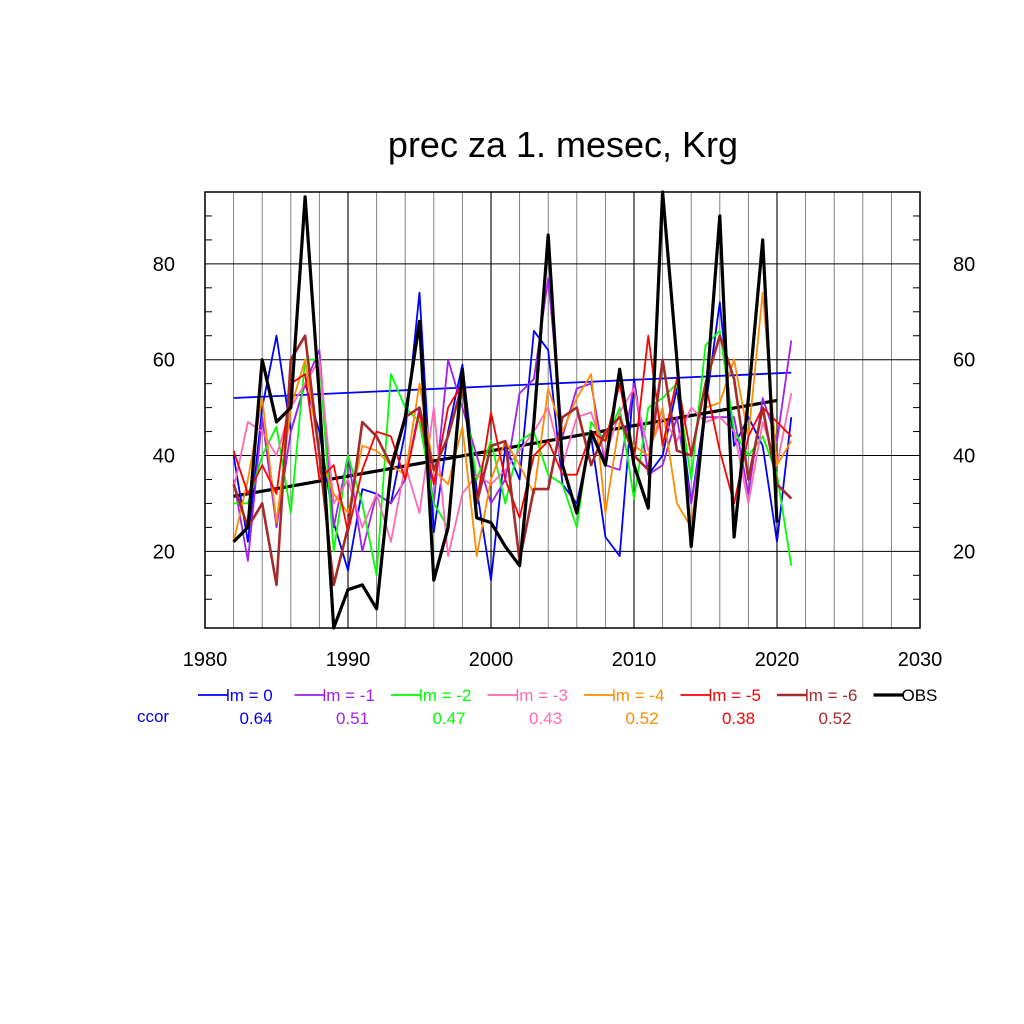 Image resolution: width=1024 pixels, height=1024 pixels. Describe the element at coordinates (563, 144) in the screenshot. I see `chart-title: prec za 1. mesec, Krg` at that location.